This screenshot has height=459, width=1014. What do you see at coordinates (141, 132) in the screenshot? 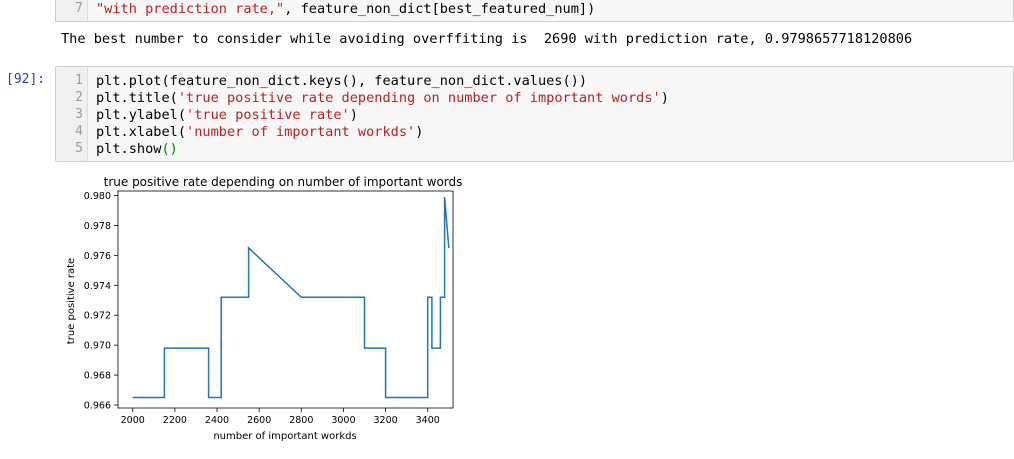
I see `code-text: plt.xlabel(` at bounding box center [141, 132].